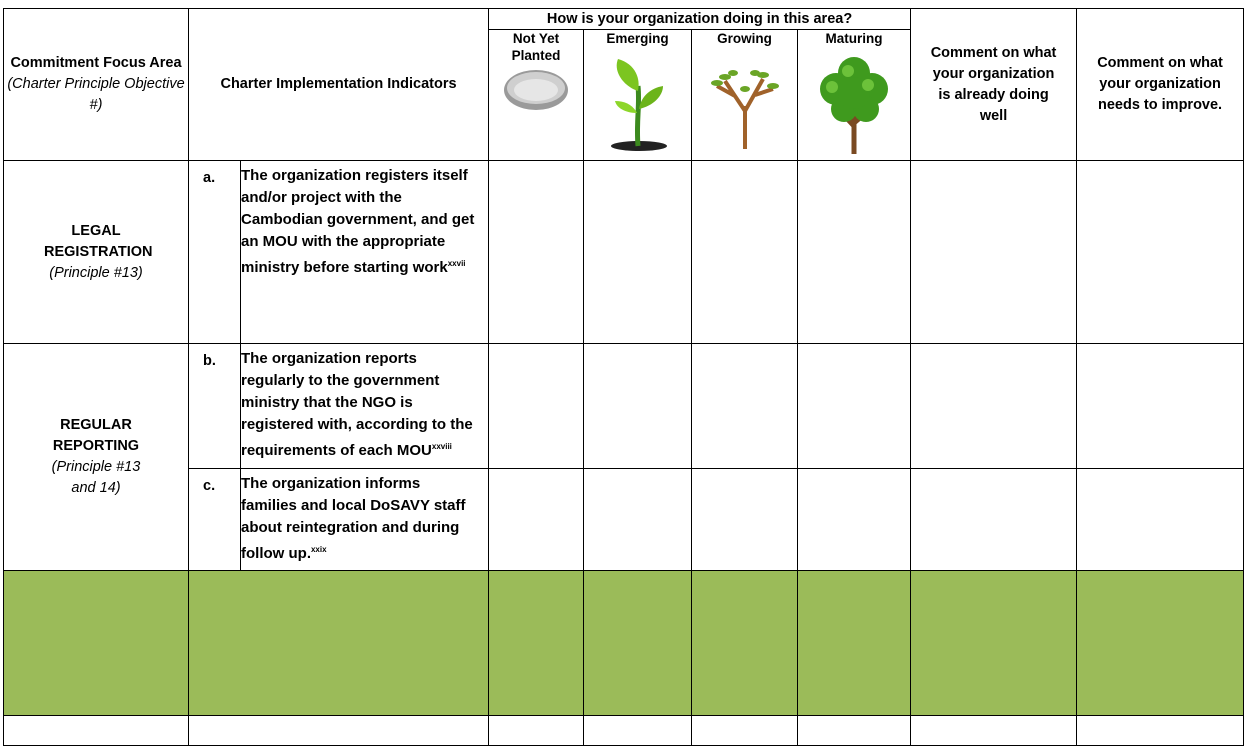 This screenshot has height=746, width=1245. Describe the element at coordinates (854, 38) in the screenshot. I see `stage-label: Maturing` at that location.